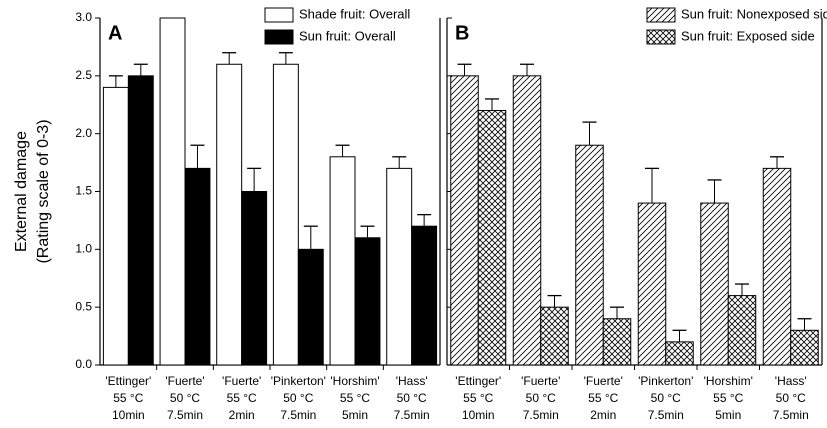  I want to click on y-axis-label: External damage, so click(21, 191).